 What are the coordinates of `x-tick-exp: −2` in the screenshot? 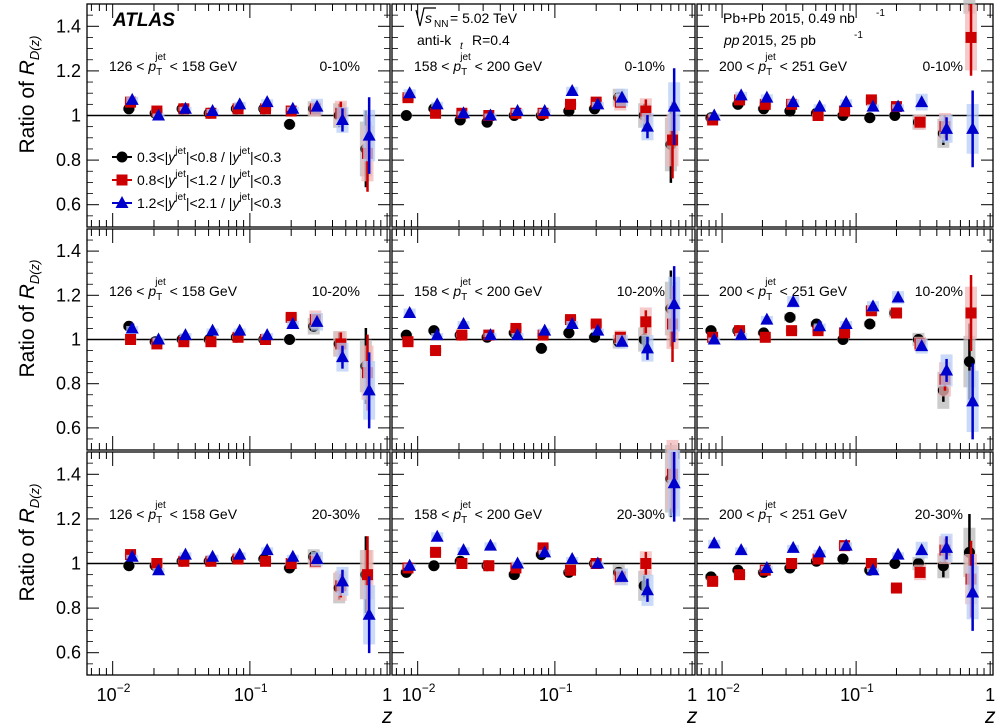 It's located at (429, 688).